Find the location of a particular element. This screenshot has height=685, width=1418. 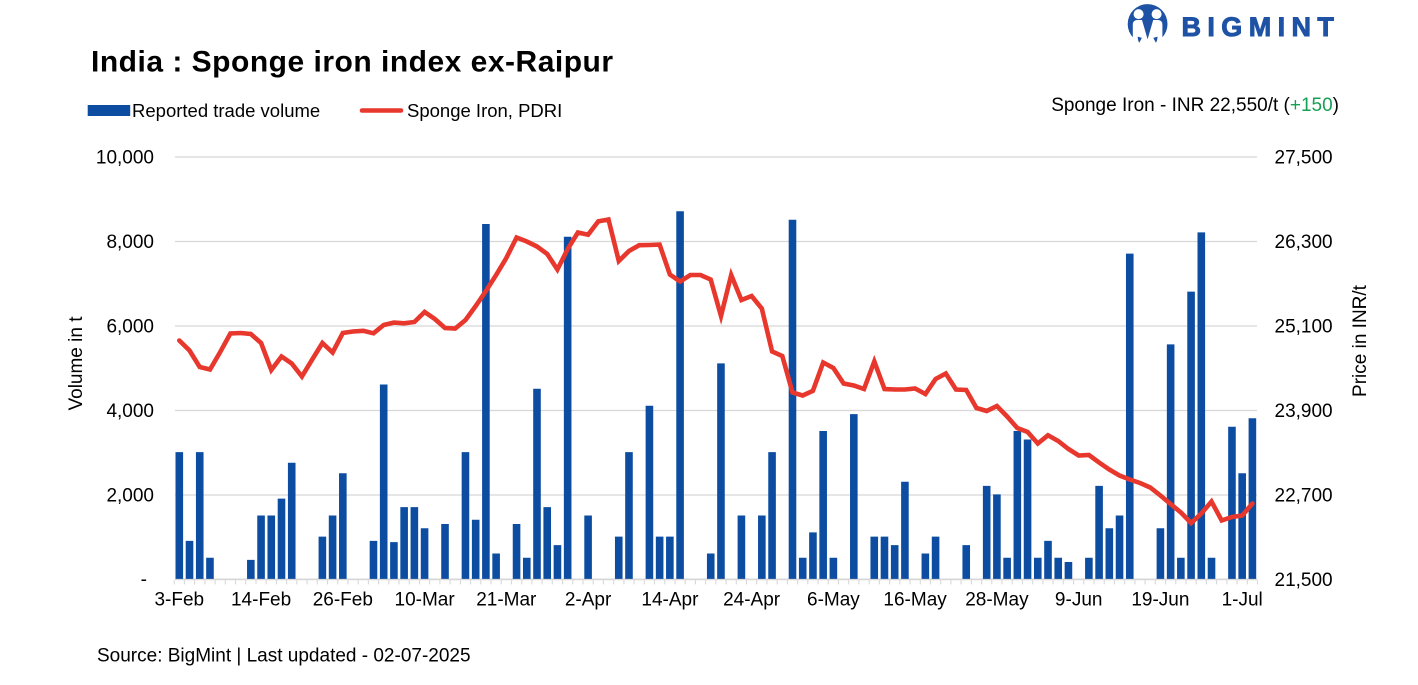

svg-text: 21-Mar is located at coordinates (506, 600).